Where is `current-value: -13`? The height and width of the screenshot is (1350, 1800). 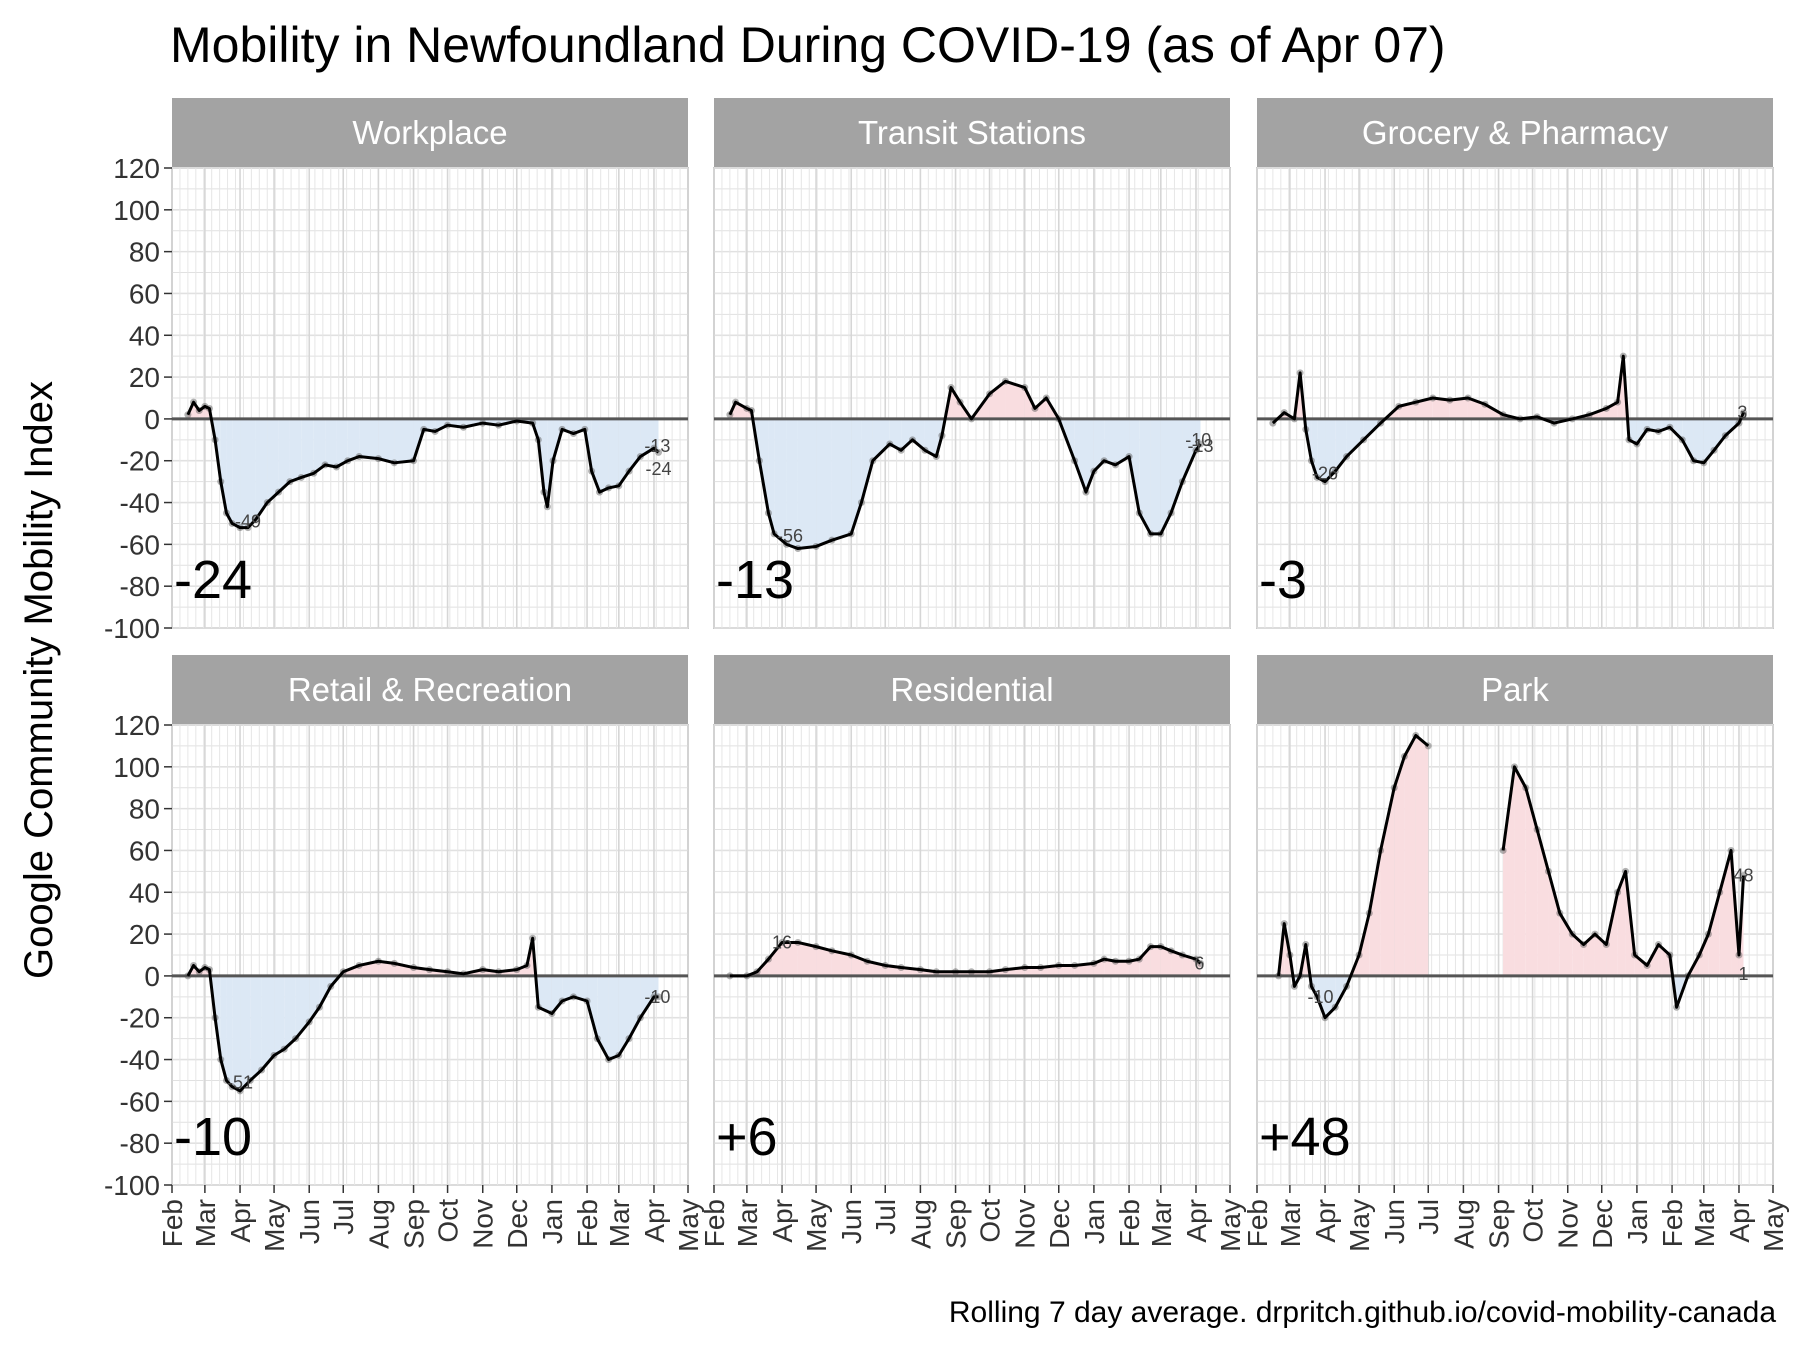
current-value: -13 is located at coordinates (755, 580).